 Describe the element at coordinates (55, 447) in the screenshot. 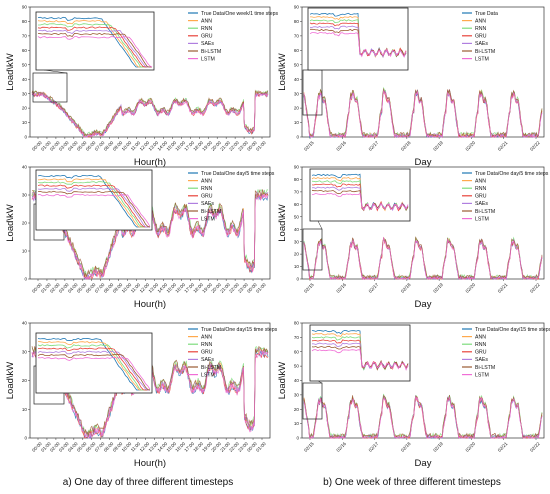

I see `x-tick-label: 02:00` at that location.